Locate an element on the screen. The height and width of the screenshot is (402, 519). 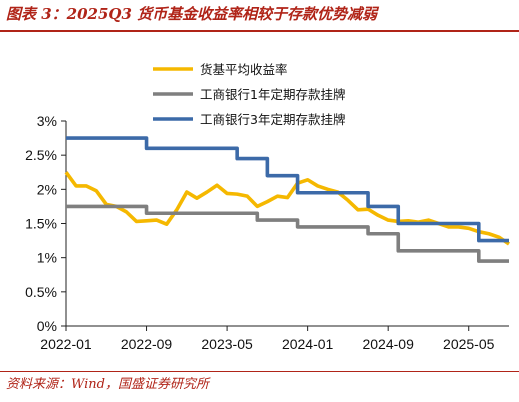
y-tick-label: 1.5% is located at coordinates (41, 224).